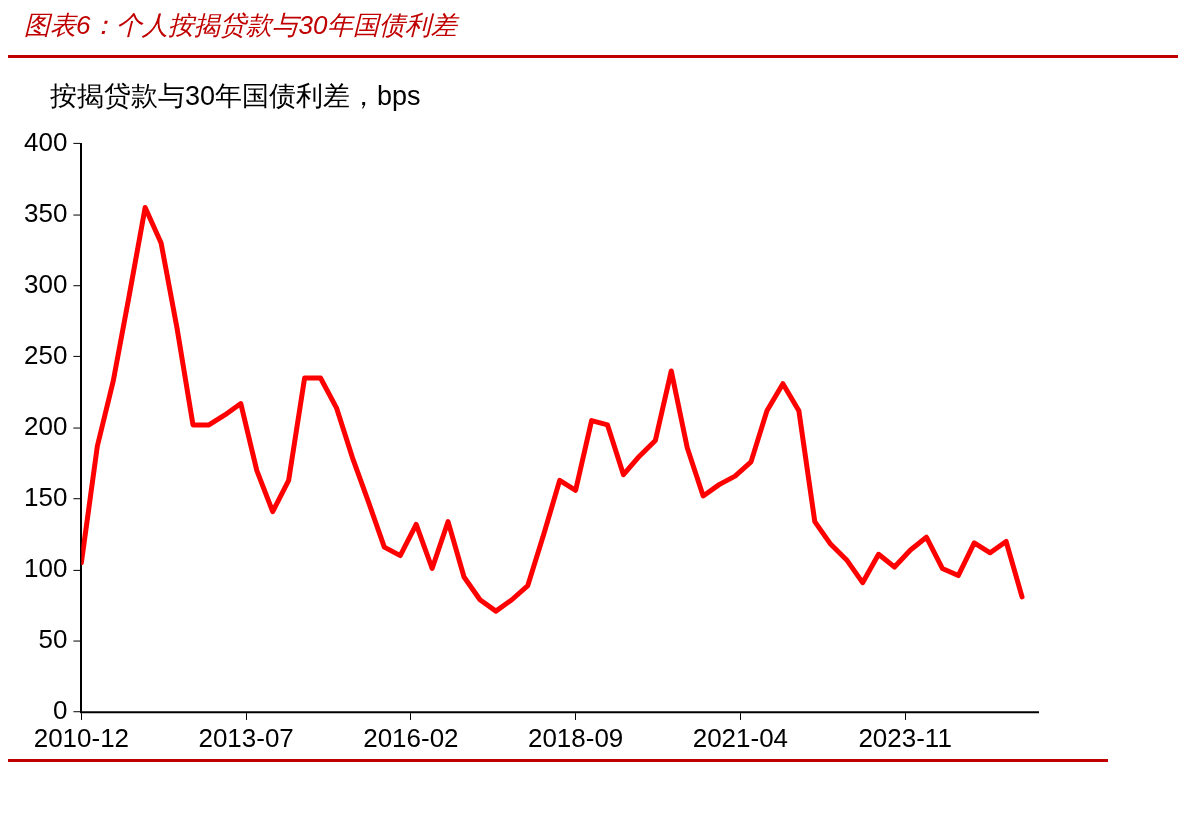  Describe the element at coordinates (593, 33) in the screenshot. I see `chart-title: 图表6：个人按揭贷款与30年国债利差` at that location.